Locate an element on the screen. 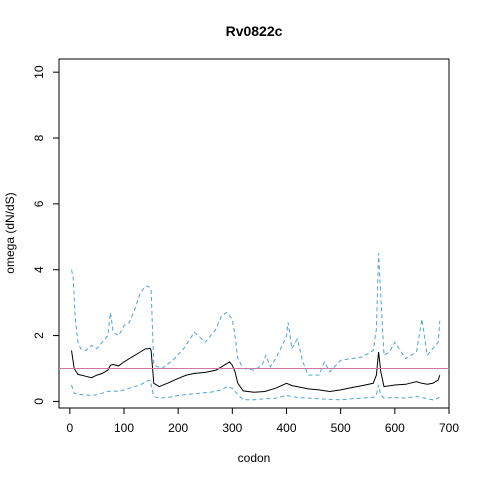 The image size is (480, 480). y-tick-label: 0 is located at coordinates (39, 401).